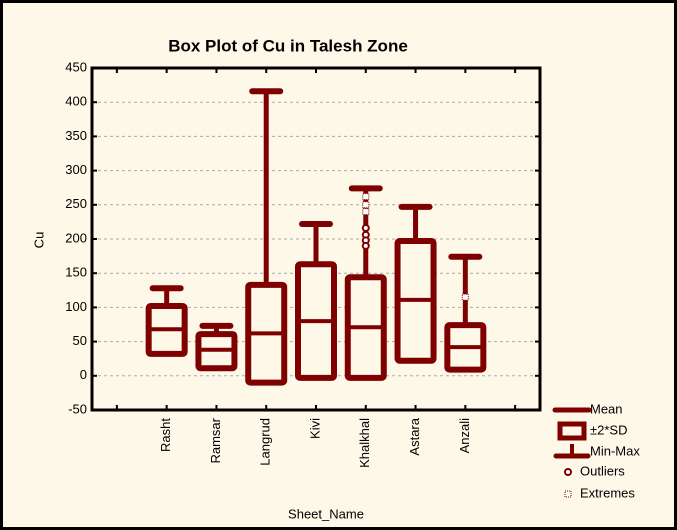  What do you see at coordinates (288, 45) in the screenshot?
I see `chart-title: Box Plot of Cu in Talesh Zone` at bounding box center [288, 45].